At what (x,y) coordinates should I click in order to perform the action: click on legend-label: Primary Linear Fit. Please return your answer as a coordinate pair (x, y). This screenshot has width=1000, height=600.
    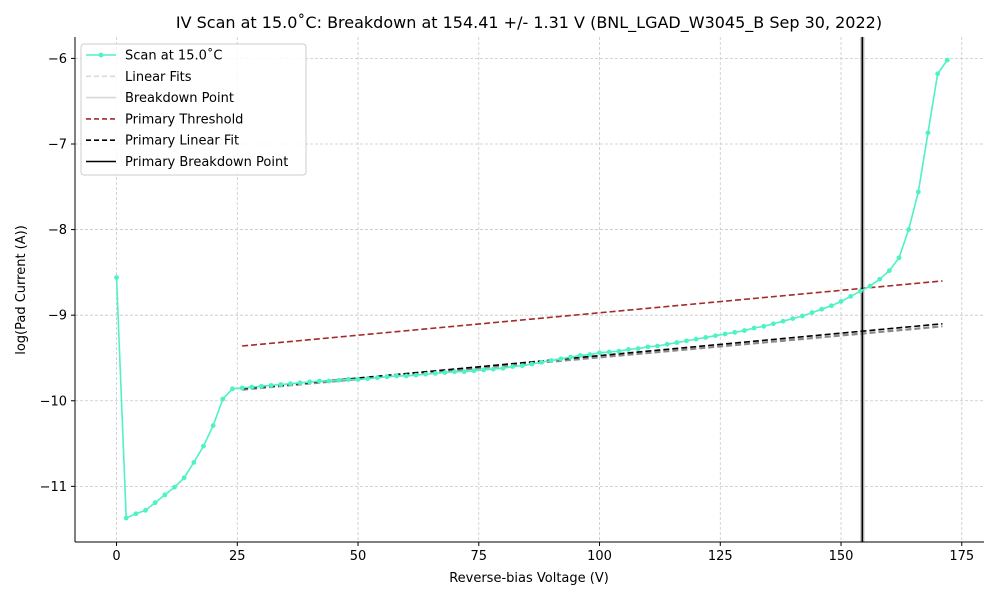
    Looking at the image, I should click on (182, 141).